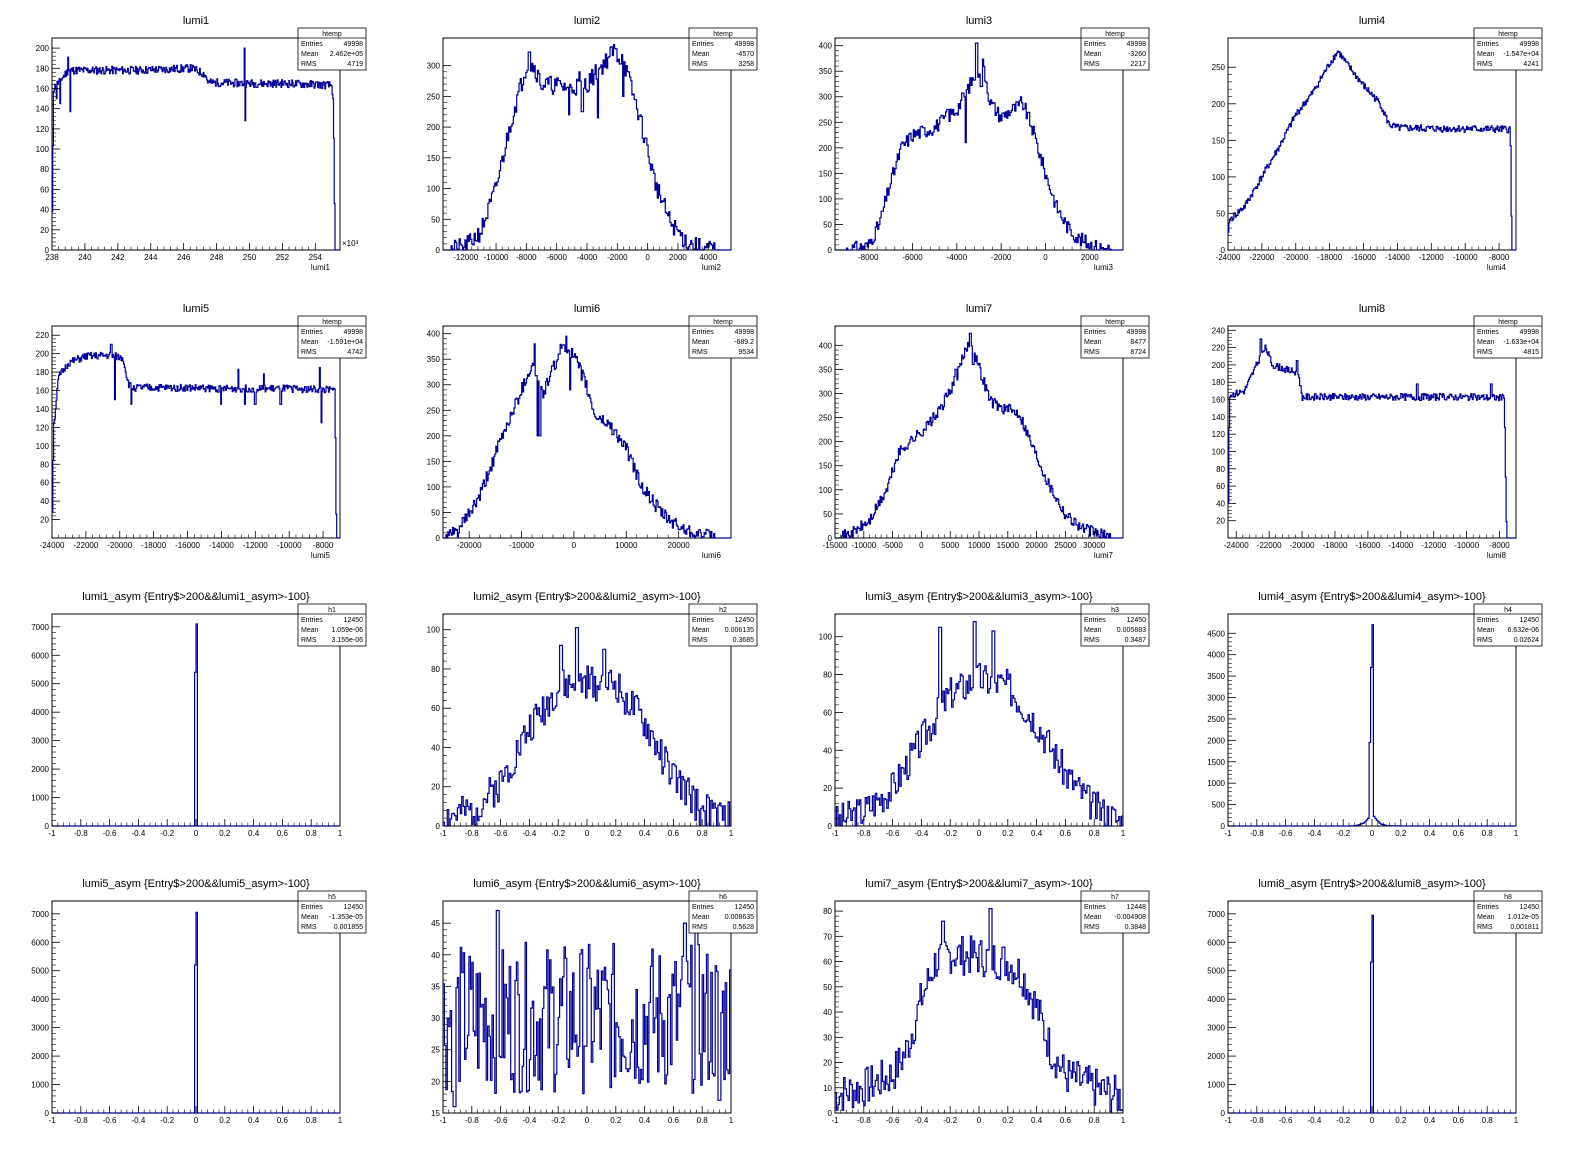  What do you see at coordinates (1499, 257) in the screenshot?
I see `x-tick-label: -8000` at bounding box center [1499, 257].